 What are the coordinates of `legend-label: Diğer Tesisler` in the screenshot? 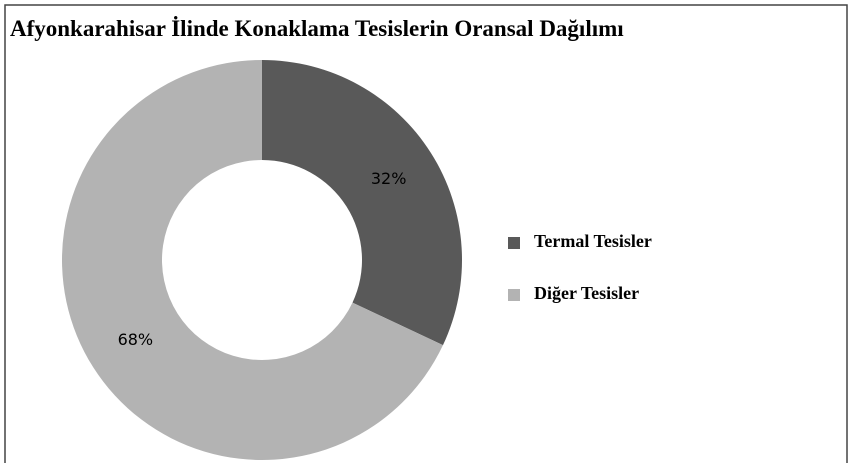 It's located at (586, 293).